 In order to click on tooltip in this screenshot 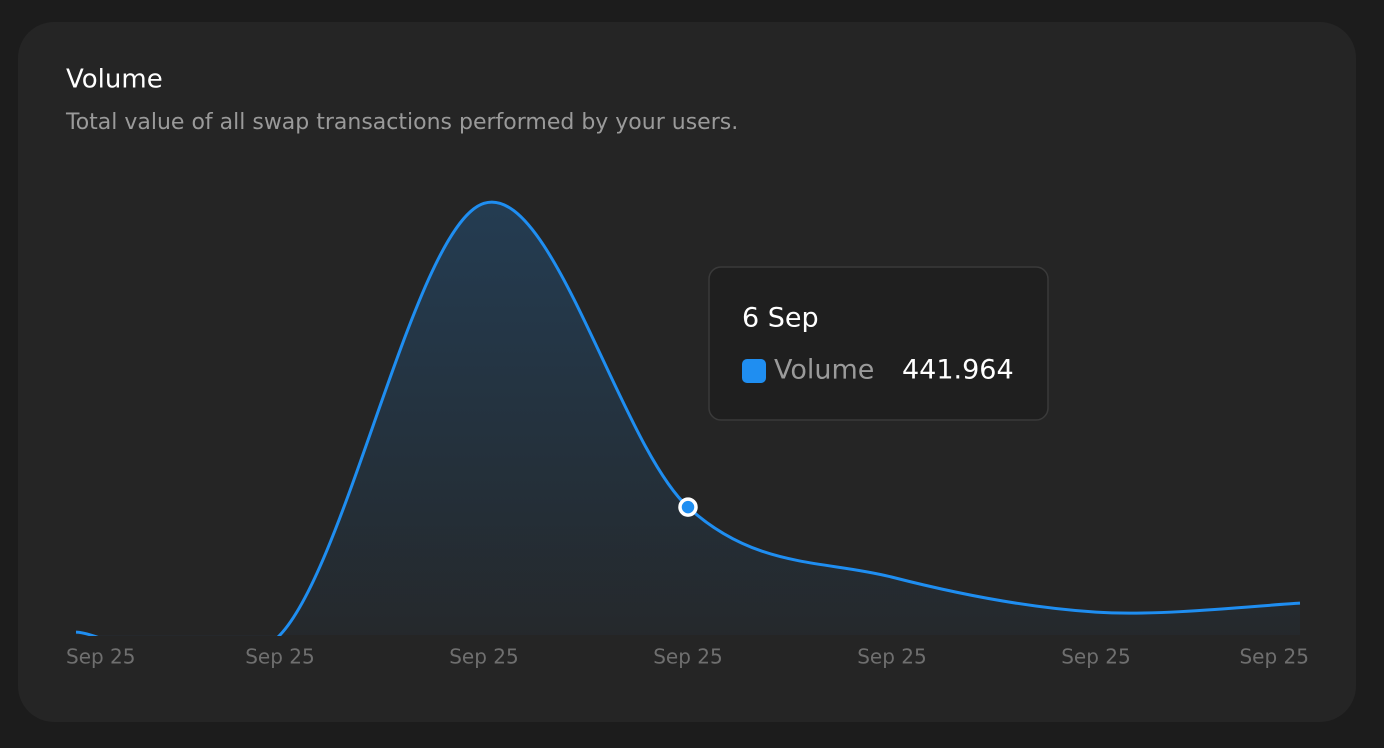, I will do `click(878, 343)`.